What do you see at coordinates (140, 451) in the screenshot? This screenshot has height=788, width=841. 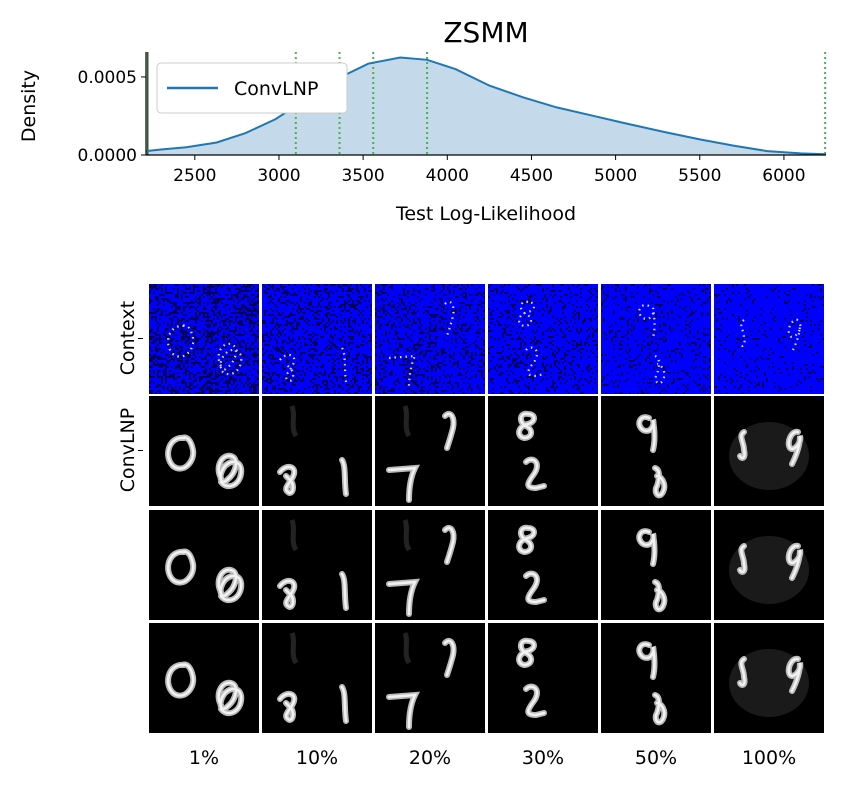 I see `row-tick-convlnp` at bounding box center [140, 451].